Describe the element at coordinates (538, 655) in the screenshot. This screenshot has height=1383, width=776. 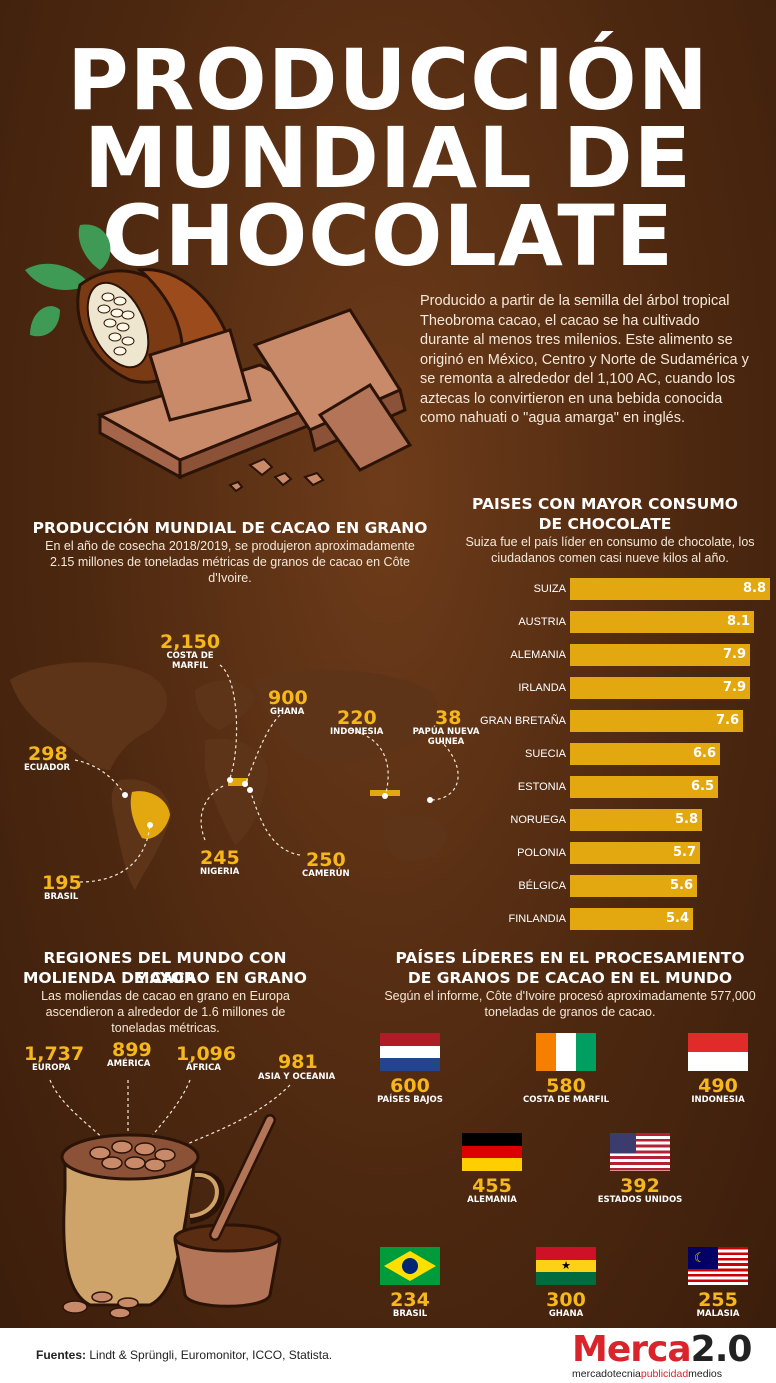
I see `consumption-country-label: ALEMANIA` at that location.